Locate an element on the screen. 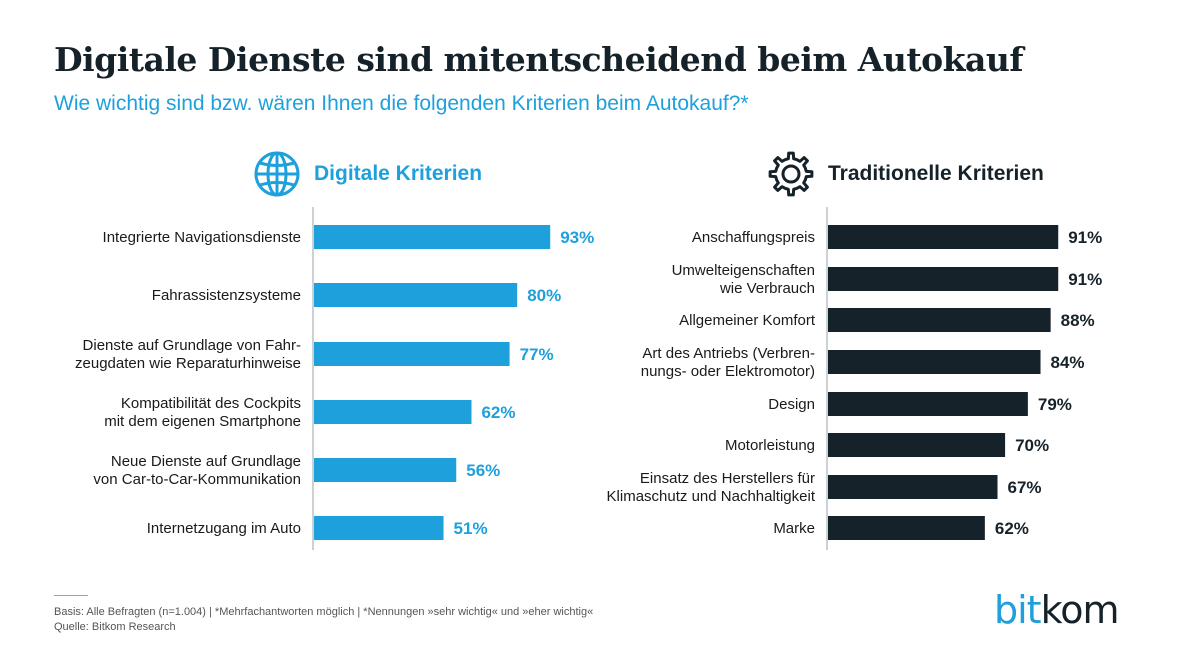  digital-value-label: 93% is located at coordinates (577, 237).